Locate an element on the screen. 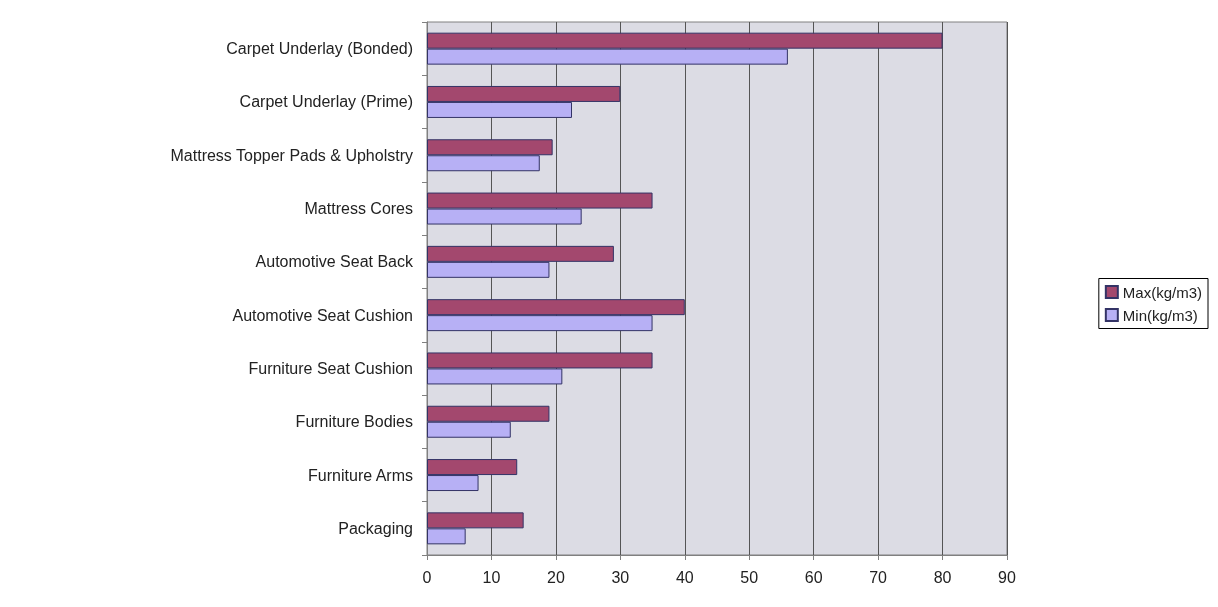 This screenshot has height=607, width=1218. x-tick-label: 0 is located at coordinates (427, 577).